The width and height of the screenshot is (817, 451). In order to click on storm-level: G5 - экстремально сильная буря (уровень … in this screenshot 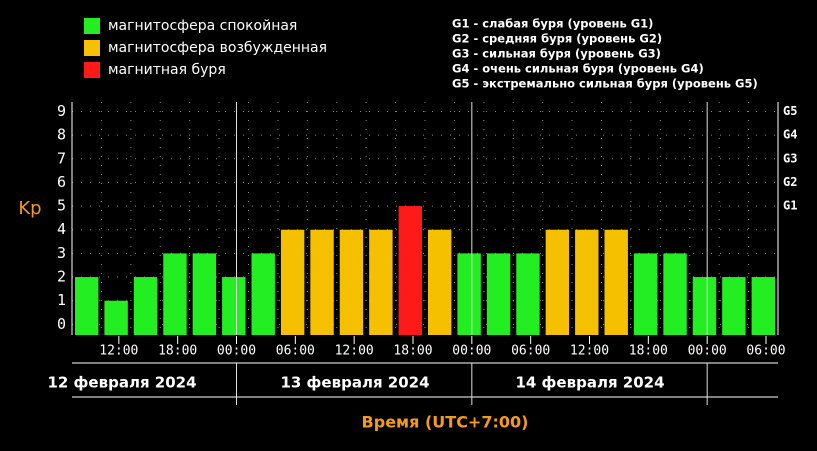, I will do `click(605, 84)`.